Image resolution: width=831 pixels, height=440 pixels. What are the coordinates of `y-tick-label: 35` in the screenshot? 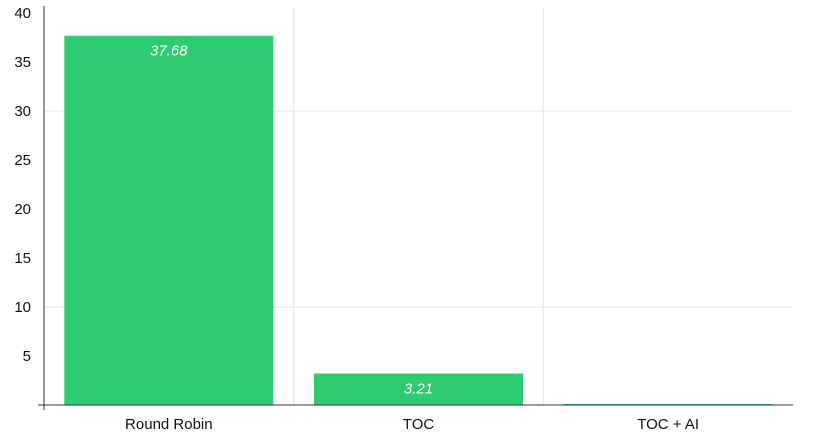 It's located at (22, 62).